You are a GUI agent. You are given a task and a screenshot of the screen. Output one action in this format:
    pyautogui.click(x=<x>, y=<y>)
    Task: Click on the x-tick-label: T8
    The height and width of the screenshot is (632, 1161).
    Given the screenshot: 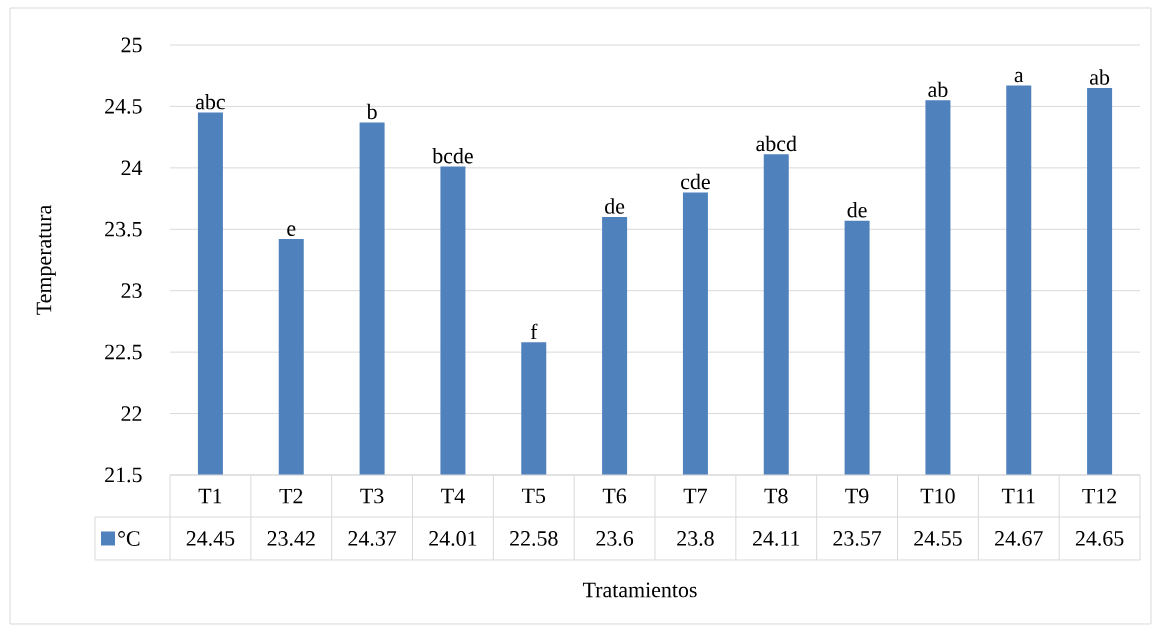 What is the action you would take?
    pyautogui.click(x=776, y=496)
    